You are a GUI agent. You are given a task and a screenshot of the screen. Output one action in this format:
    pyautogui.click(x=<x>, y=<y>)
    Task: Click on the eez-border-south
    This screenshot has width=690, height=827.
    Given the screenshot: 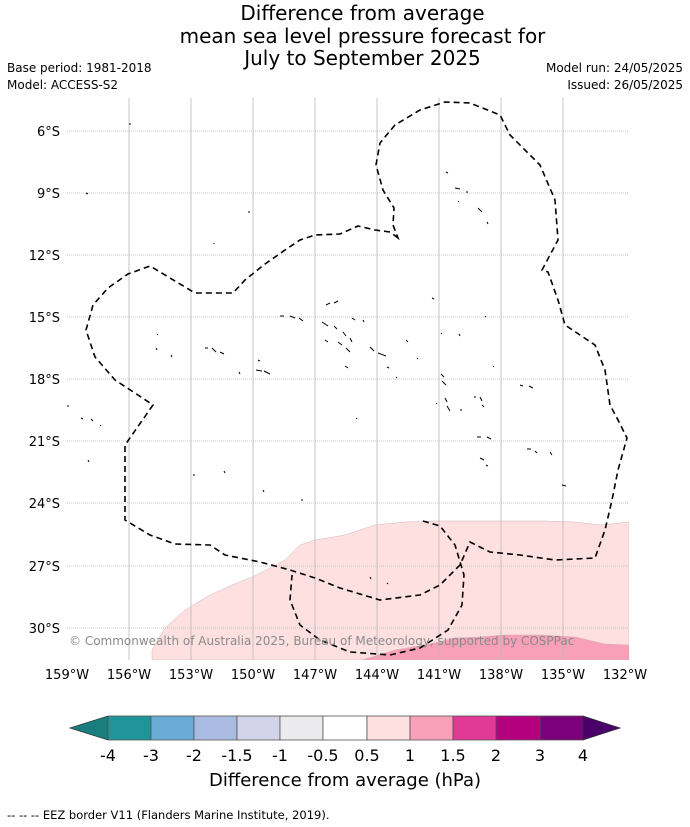 What is the action you would take?
    pyautogui.click(x=377, y=588)
    